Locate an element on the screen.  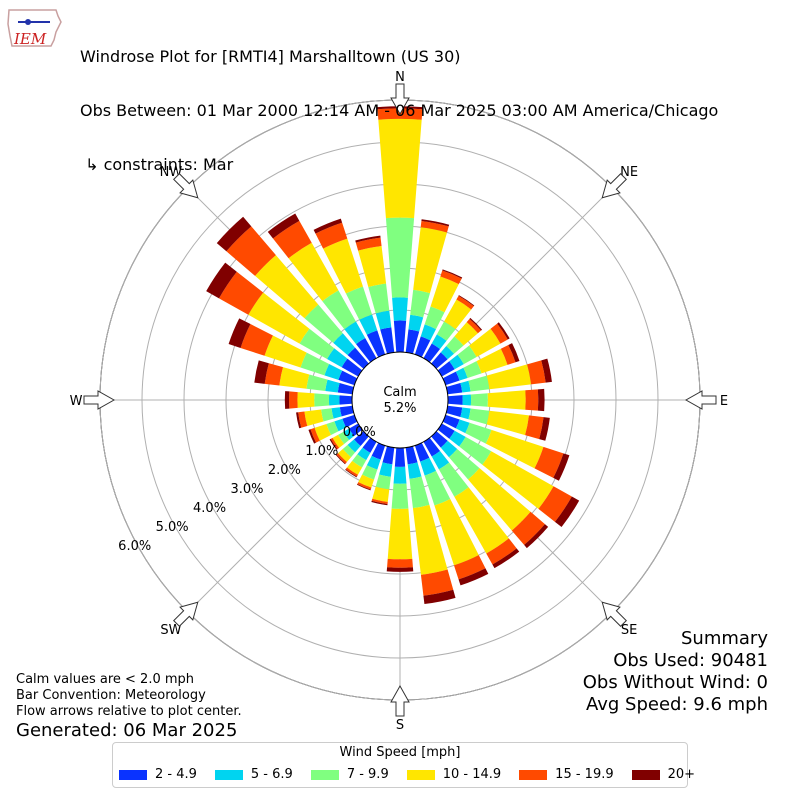
legend-label: 20+ is located at coordinates (681, 774).